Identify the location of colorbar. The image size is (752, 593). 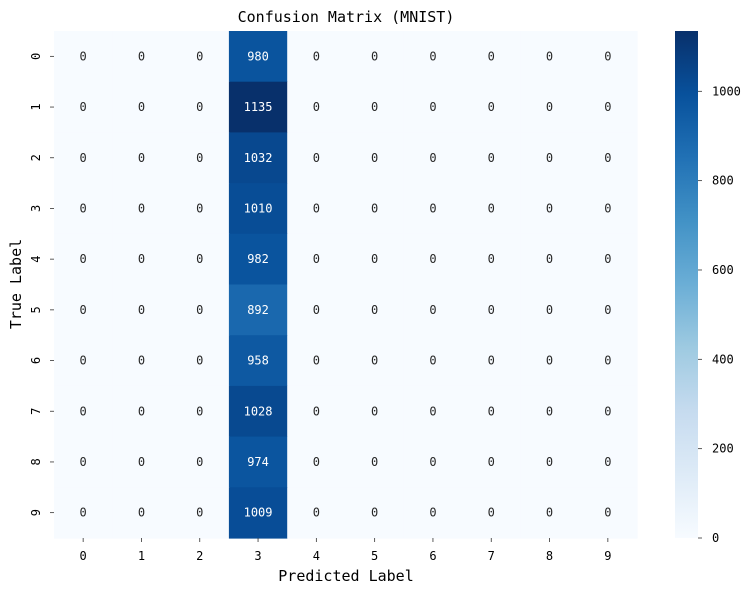
(686, 284).